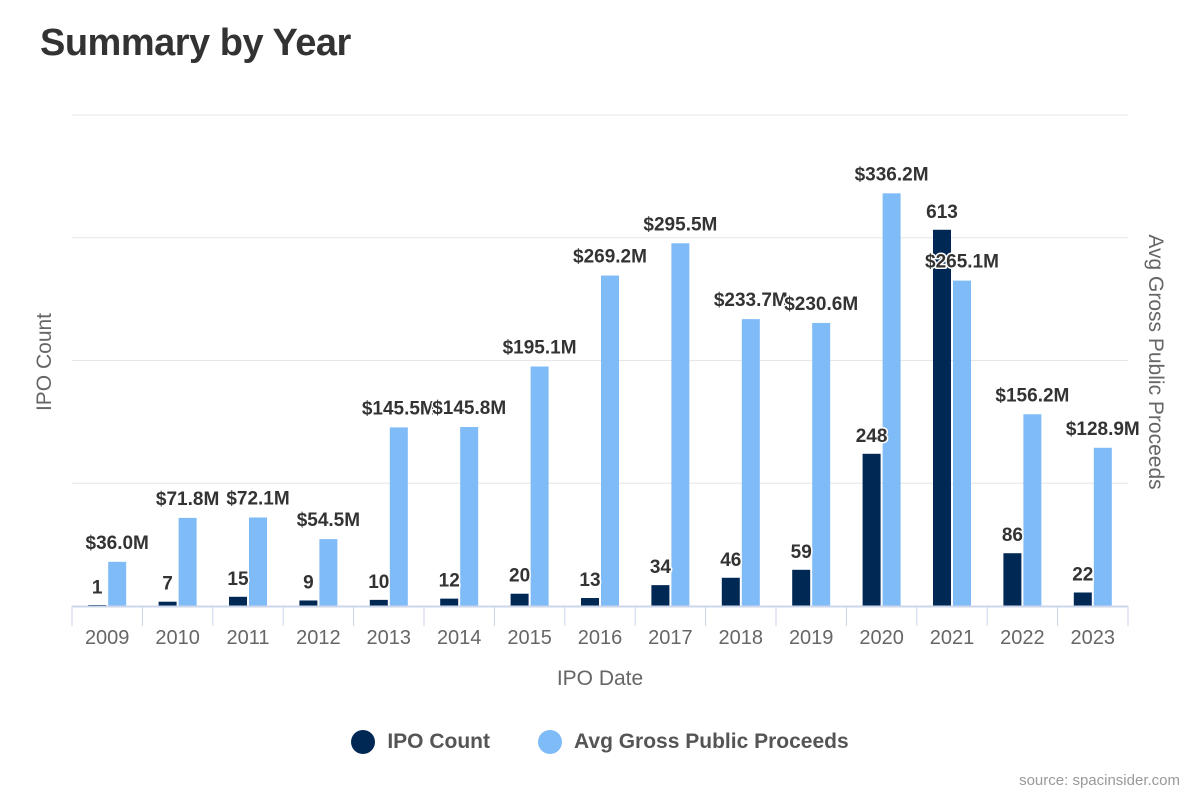 The height and width of the screenshot is (800, 1200). I want to click on x-tick-label: 2019, so click(811, 638).